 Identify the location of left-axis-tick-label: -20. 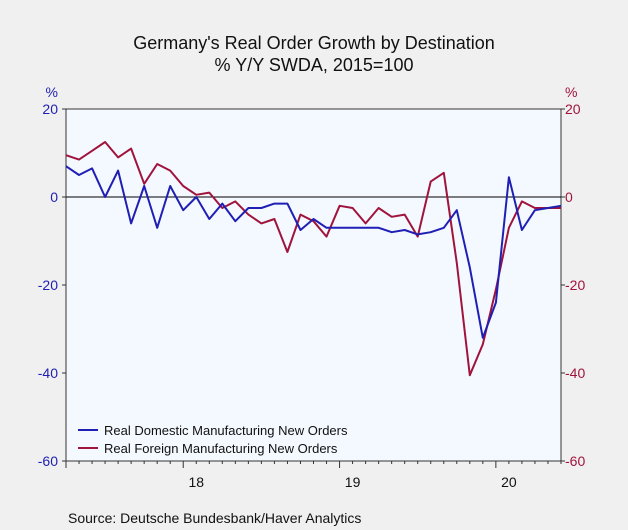
(48, 285).